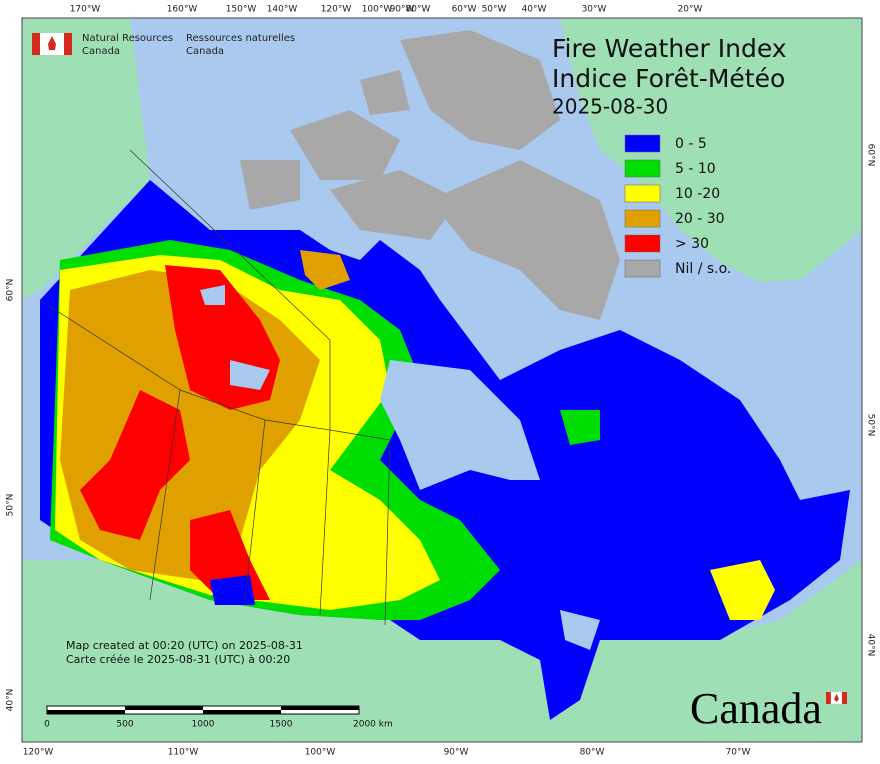 The width and height of the screenshot is (880, 764). I want to click on scale-label: 0, so click(47, 725).